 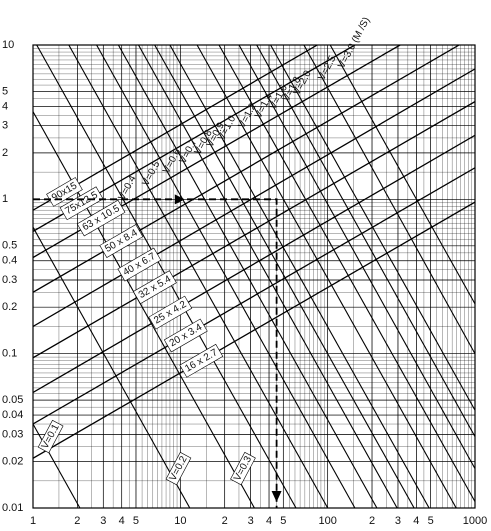 What do you see at coordinates (9, 261) in the screenshot?
I see `y-tick-label: 0.4` at bounding box center [9, 261].